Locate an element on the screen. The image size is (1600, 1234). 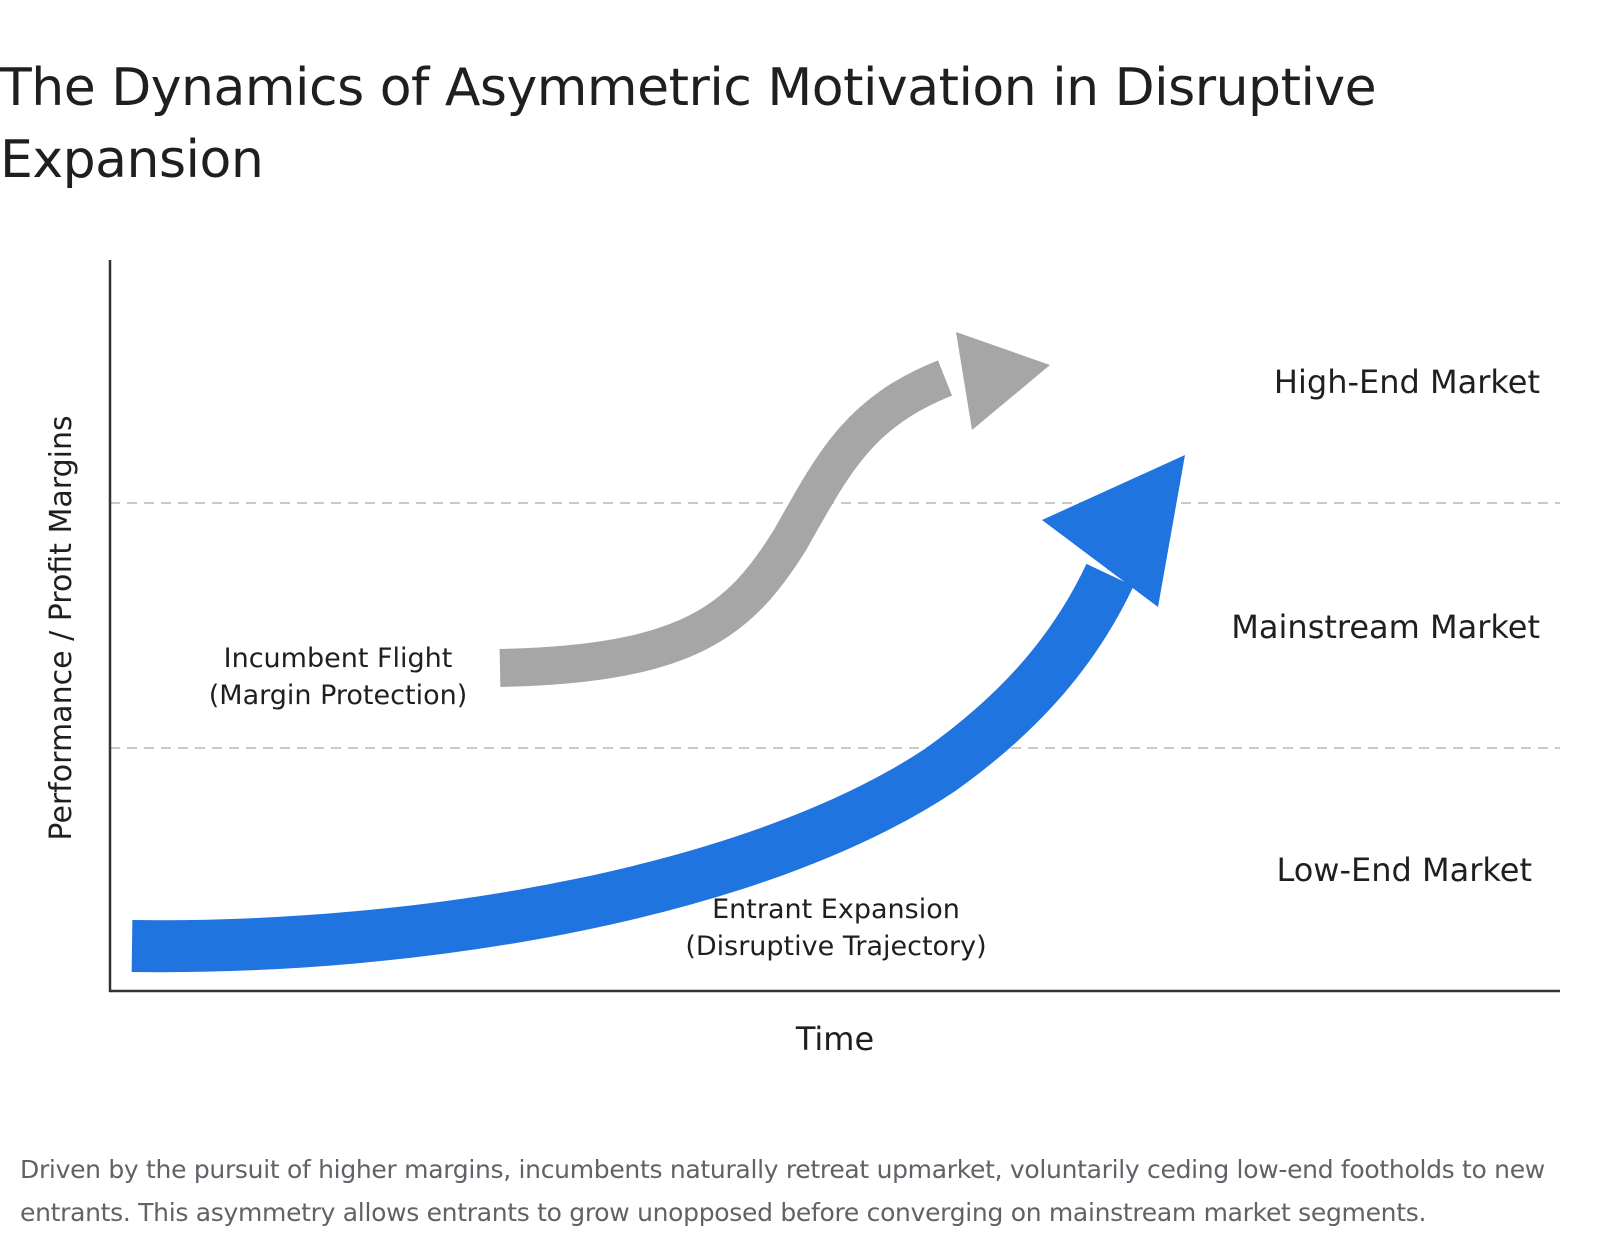
entrant-arrow-head is located at coordinates (1113, 531).